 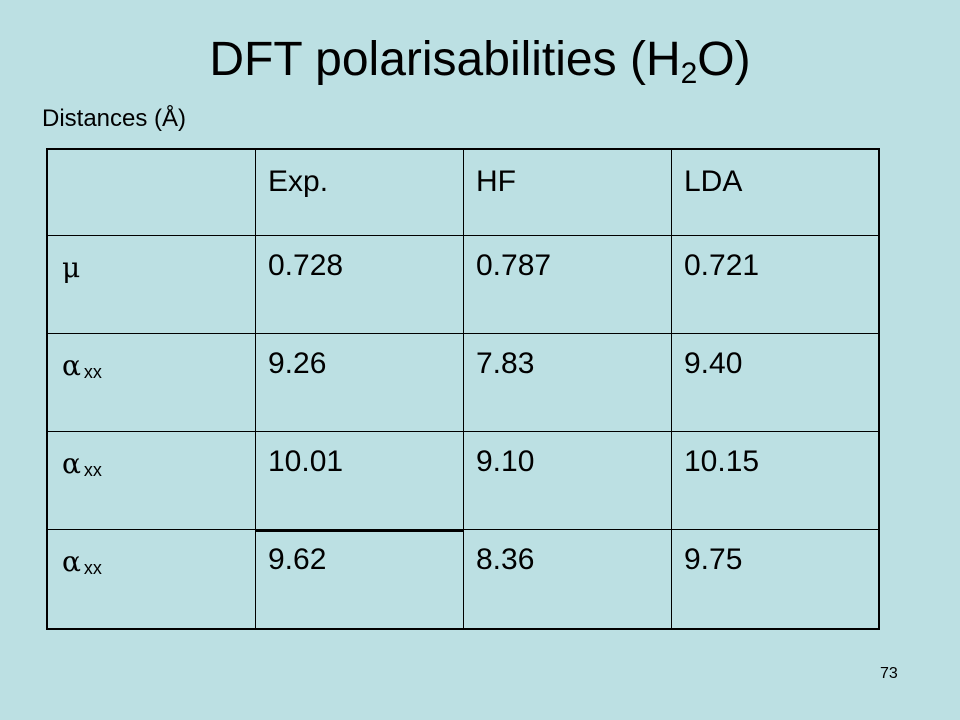 I want to click on cell-value: 9.75, so click(x=713, y=559).